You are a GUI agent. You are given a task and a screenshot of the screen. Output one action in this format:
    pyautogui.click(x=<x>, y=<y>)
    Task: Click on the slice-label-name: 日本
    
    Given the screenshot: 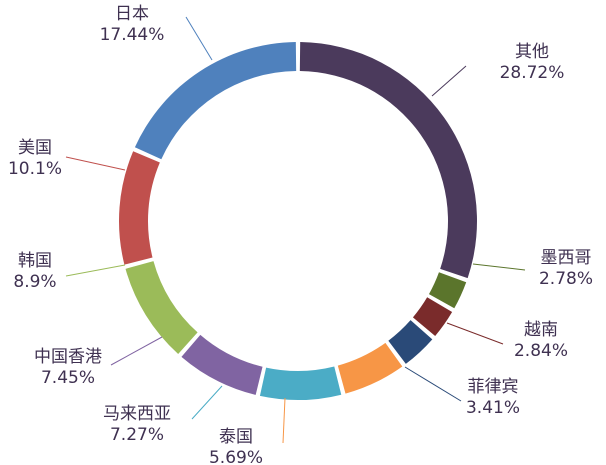 What is the action you would take?
    pyautogui.click(x=132, y=14)
    